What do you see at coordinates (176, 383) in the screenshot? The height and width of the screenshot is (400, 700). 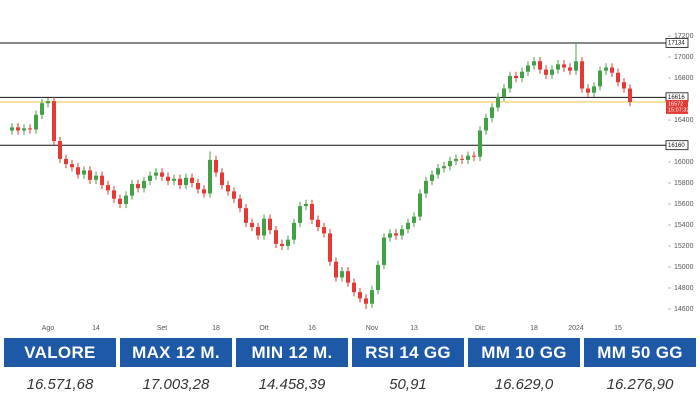 I see `value-cell: 17.003,28` at bounding box center [176, 383].